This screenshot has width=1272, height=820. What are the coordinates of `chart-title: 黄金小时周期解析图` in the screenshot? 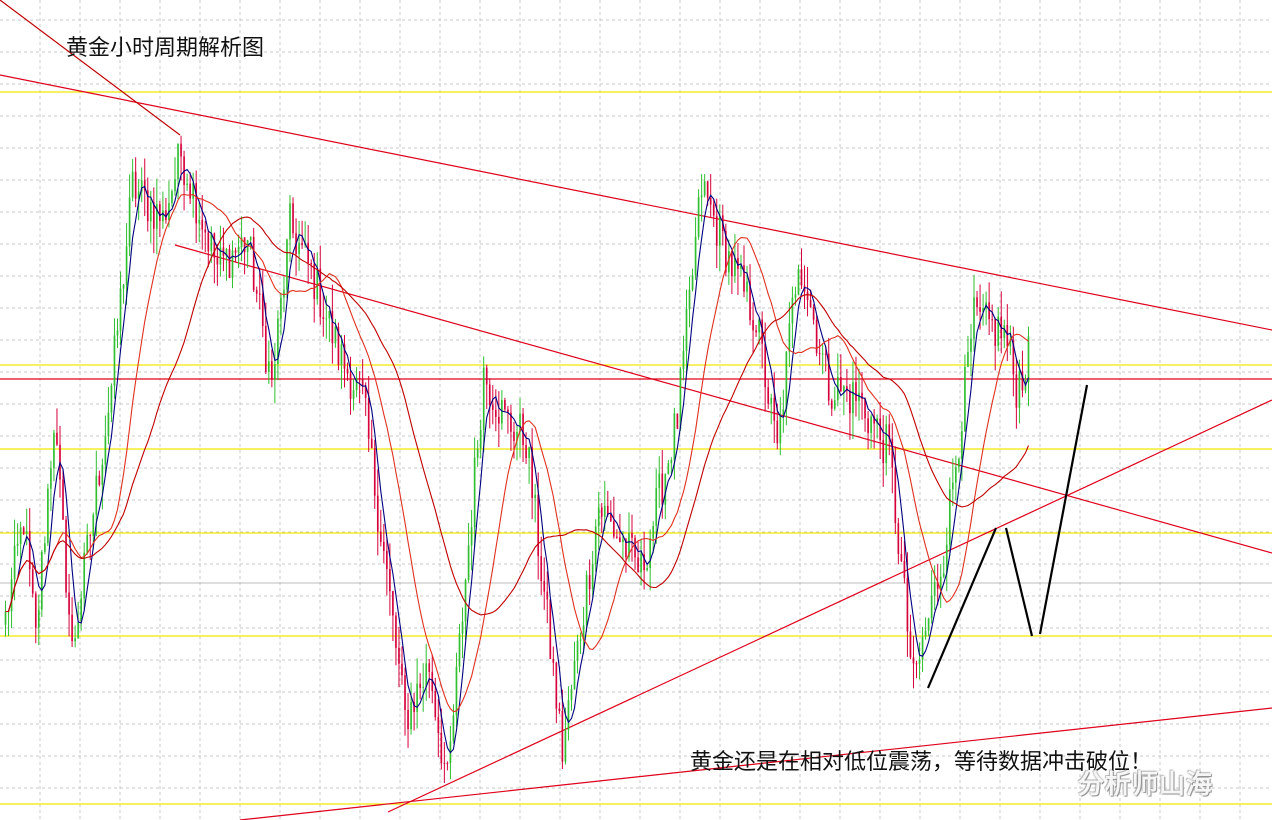 It's located at (165, 48).